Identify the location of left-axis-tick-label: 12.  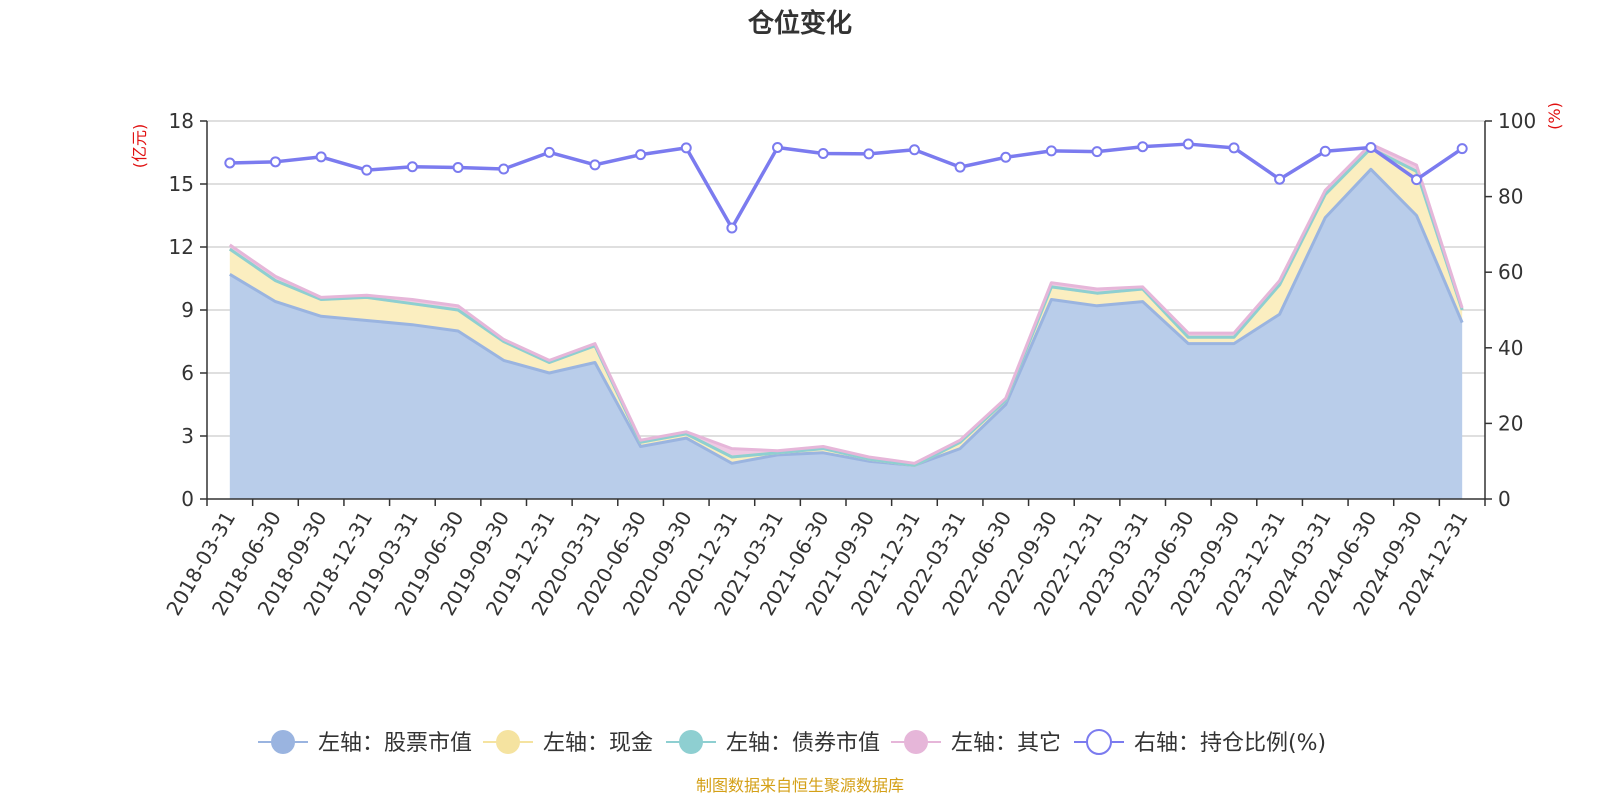
(181, 247).